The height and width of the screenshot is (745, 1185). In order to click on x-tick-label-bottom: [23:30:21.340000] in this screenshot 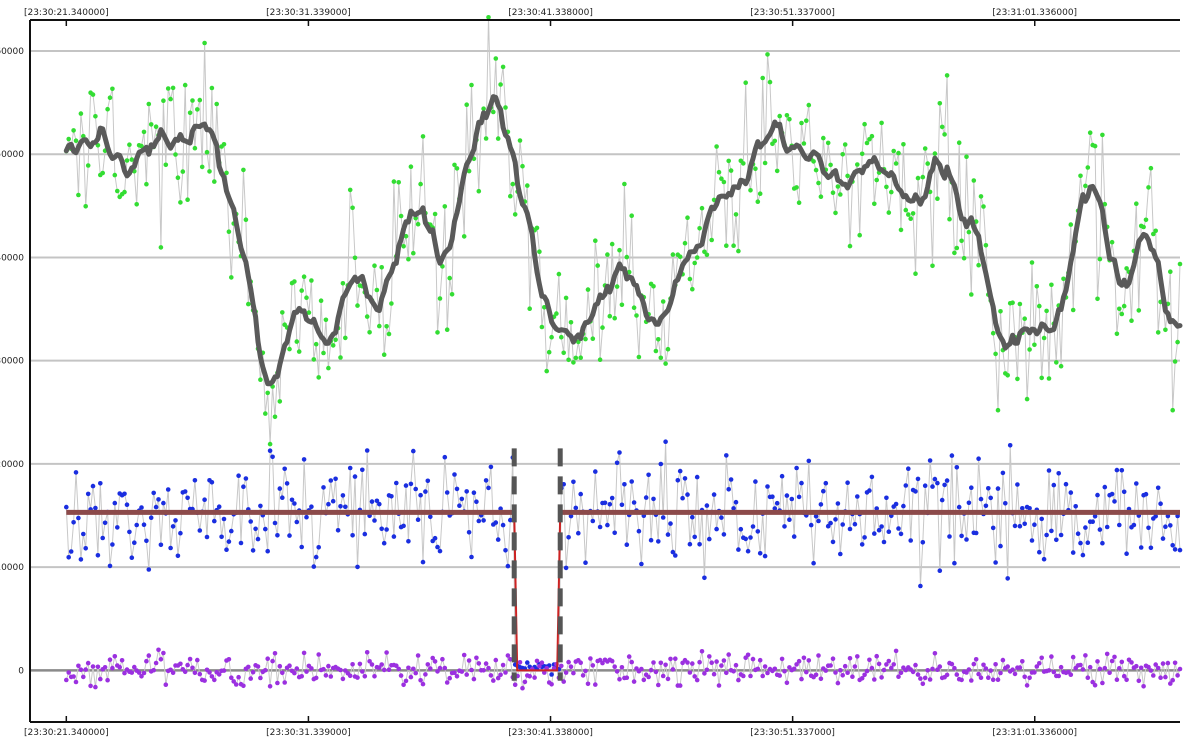, I will do `click(66, 733)`.